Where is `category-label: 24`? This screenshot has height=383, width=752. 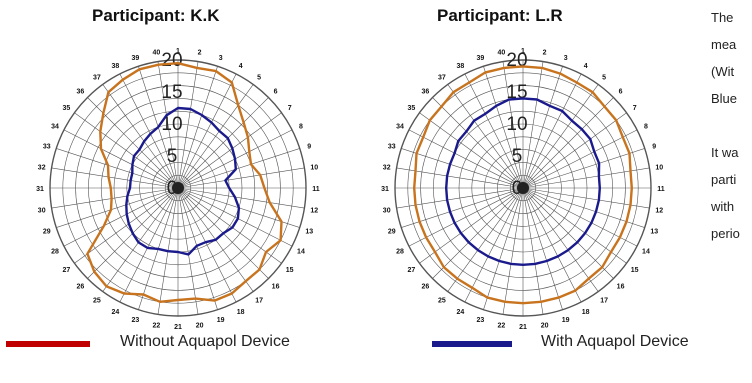 category-label: 24 is located at coordinates (115, 312).